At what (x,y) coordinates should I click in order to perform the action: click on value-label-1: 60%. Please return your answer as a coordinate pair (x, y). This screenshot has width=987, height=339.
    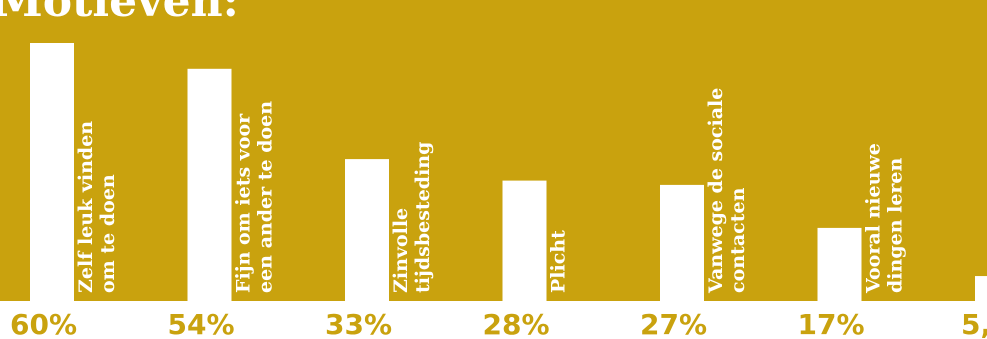
    Looking at the image, I should click on (43, 323).